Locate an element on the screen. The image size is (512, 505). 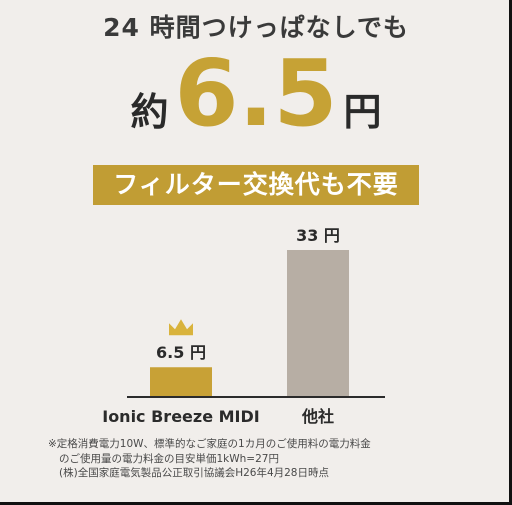
crown-shape is located at coordinates (181, 327).